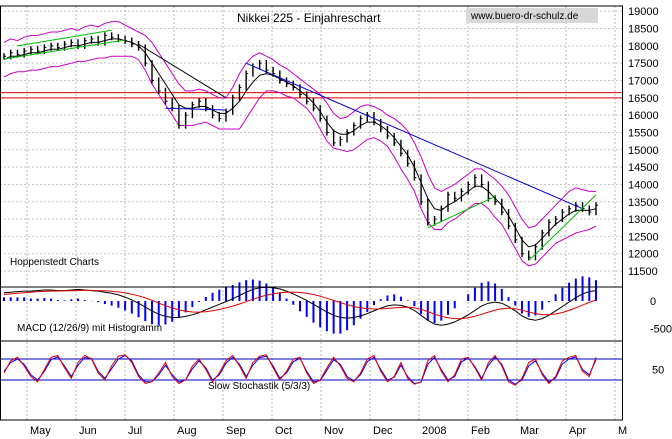  Describe the element at coordinates (643, 203) in the screenshot. I see `y-tick-label: 13500` at that location.